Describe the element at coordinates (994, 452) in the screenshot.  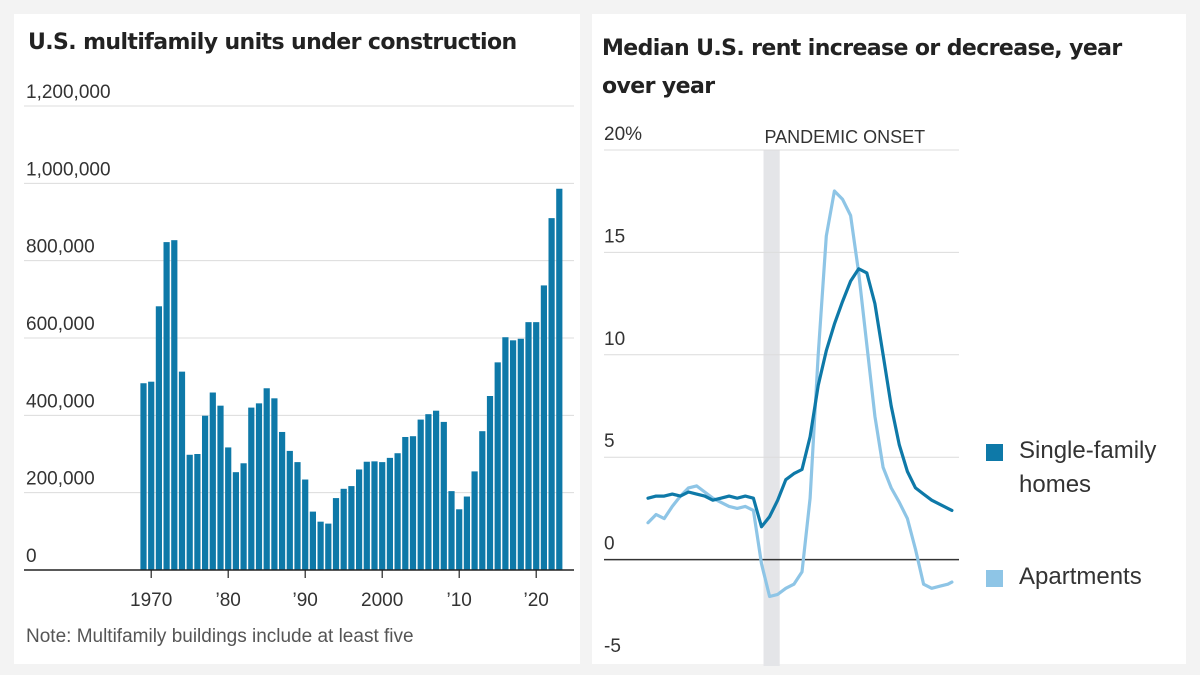
I see `legend-swatch-single-family` at that location.